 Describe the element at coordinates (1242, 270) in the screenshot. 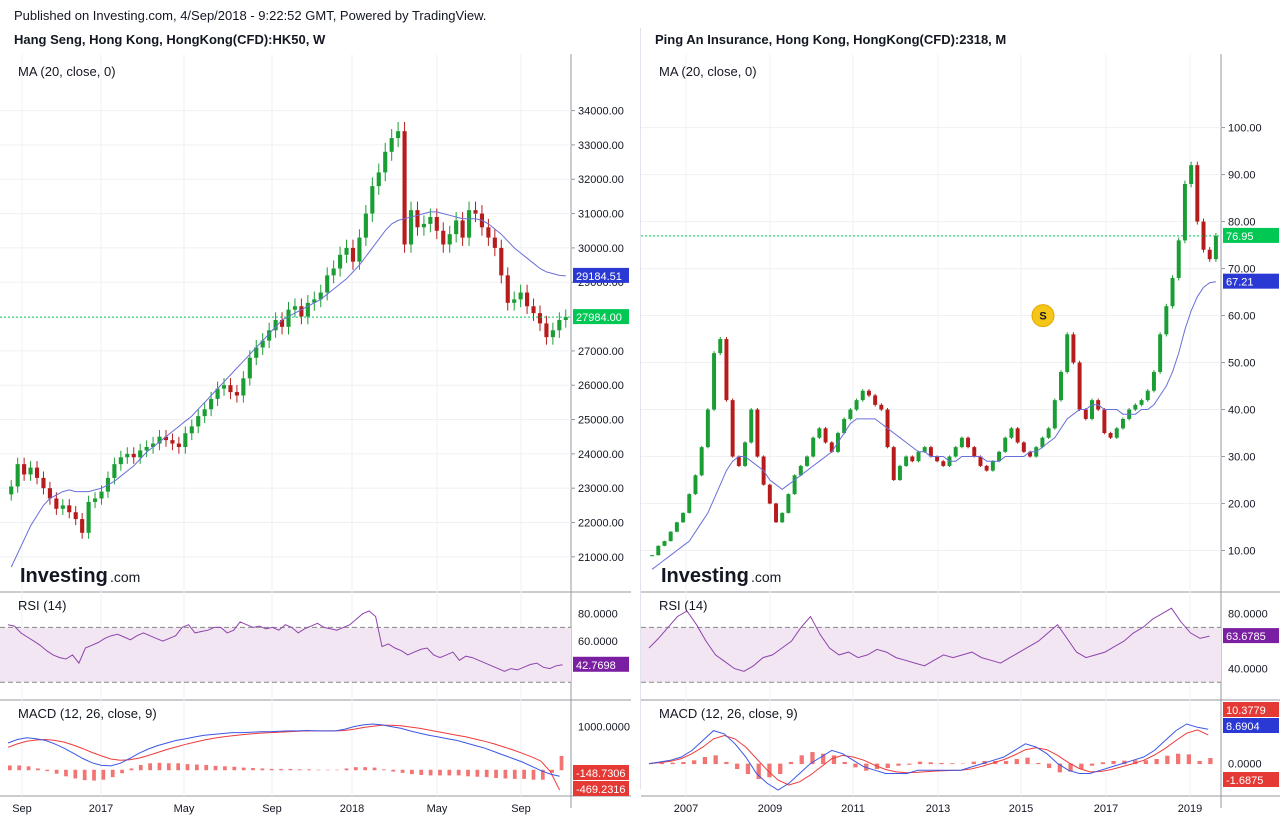

I see `price-tick-label: 70.00` at that location.